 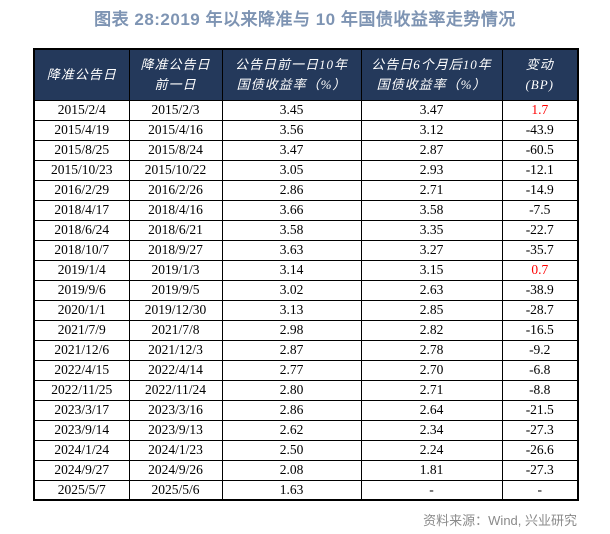 I want to click on yield-after-cell: 2.78, so click(x=431, y=350).